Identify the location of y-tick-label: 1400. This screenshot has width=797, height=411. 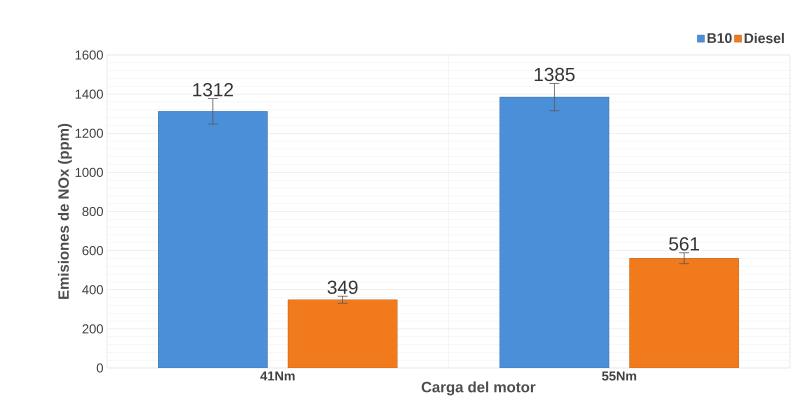
(89, 94).